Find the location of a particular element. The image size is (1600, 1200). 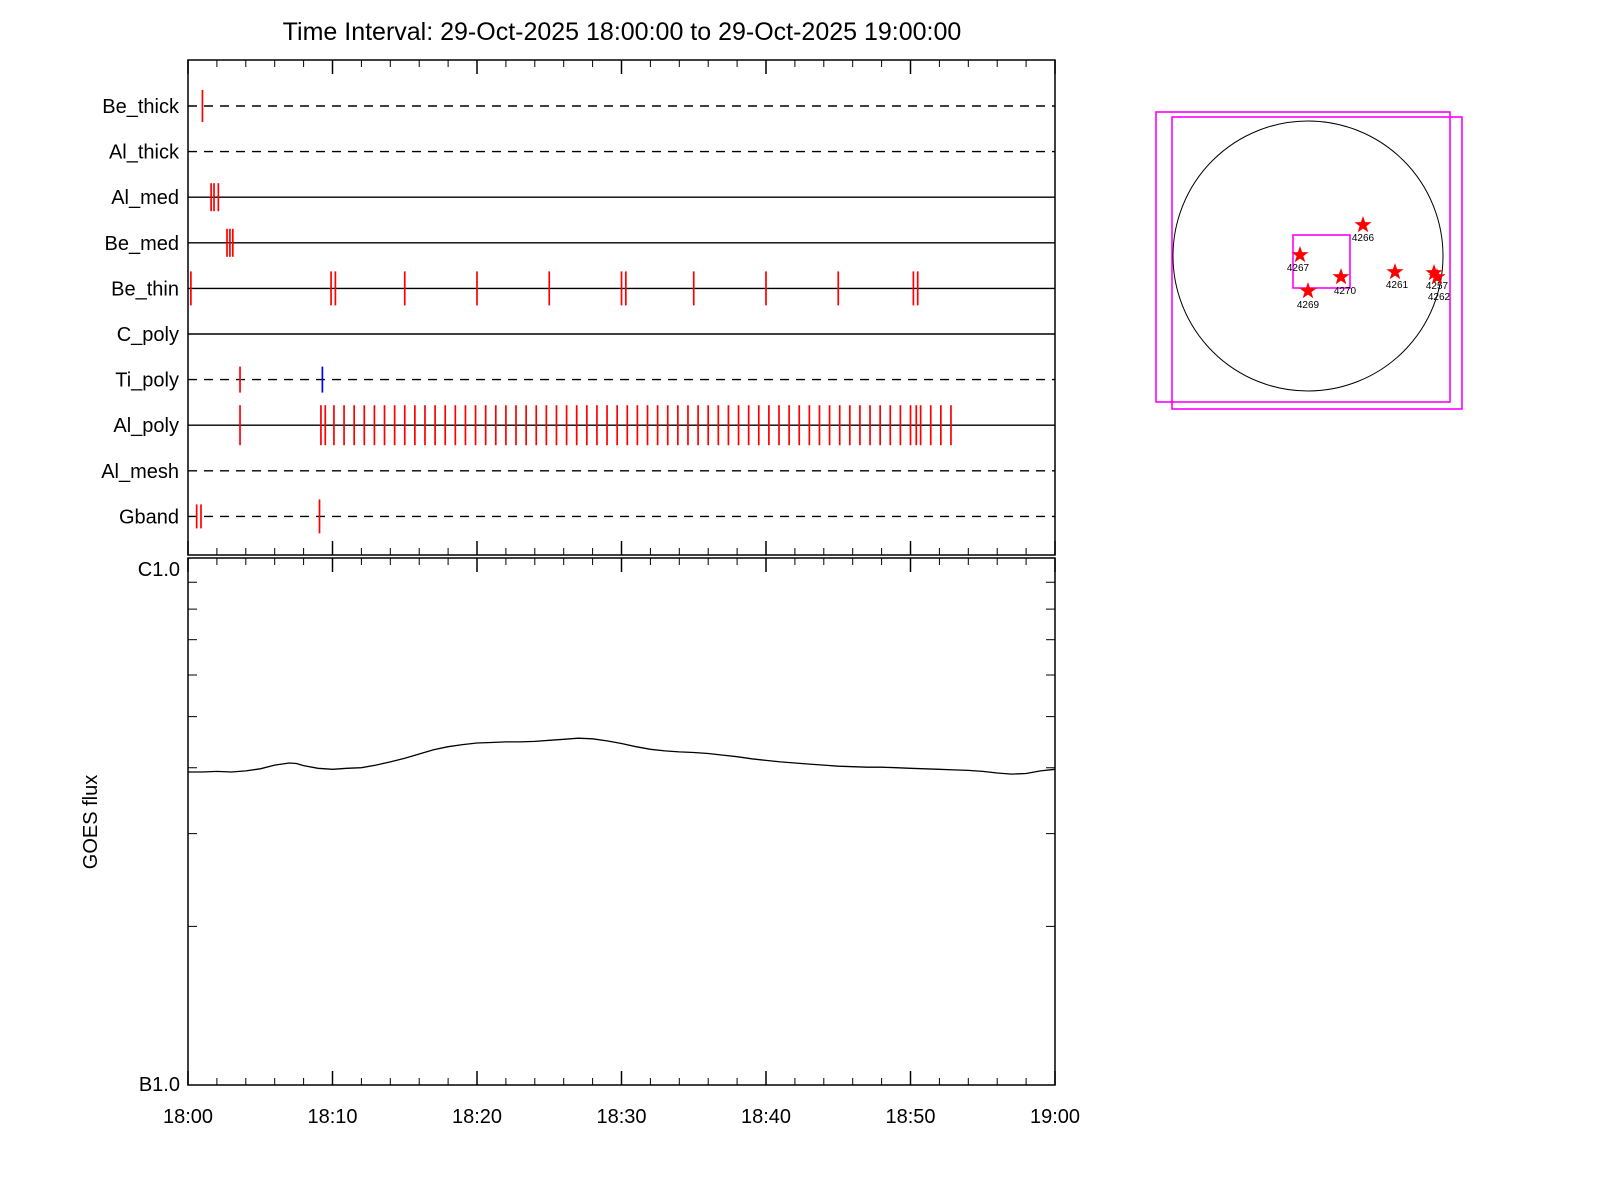

x-axis-tick-label: 18:50 is located at coordinates (910, 1117).